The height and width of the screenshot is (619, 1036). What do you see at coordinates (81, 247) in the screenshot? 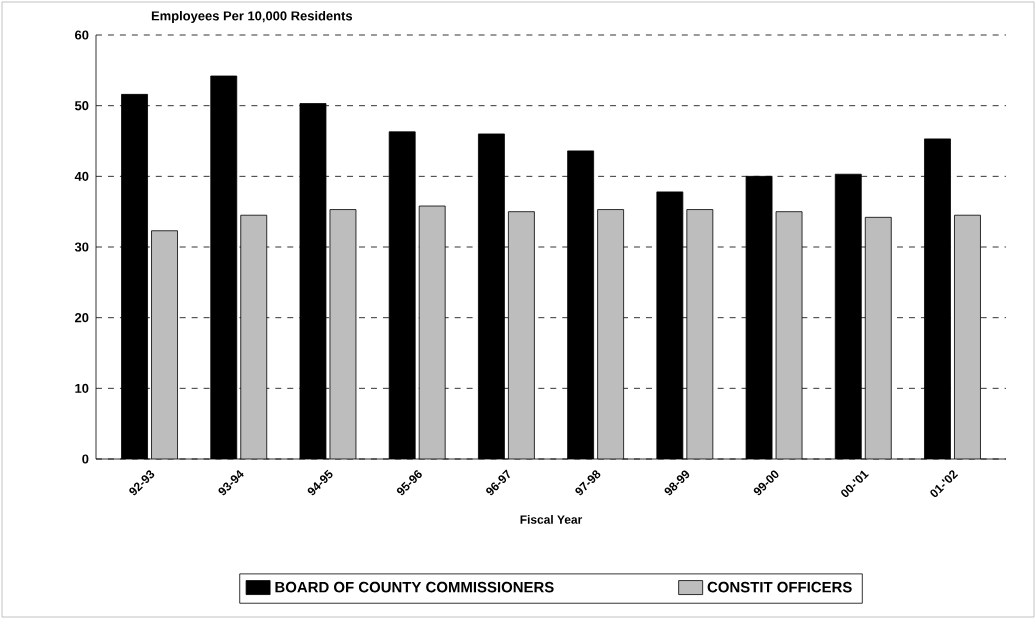
I see `y-tick-label: 30` at bounding box center [81, 247].